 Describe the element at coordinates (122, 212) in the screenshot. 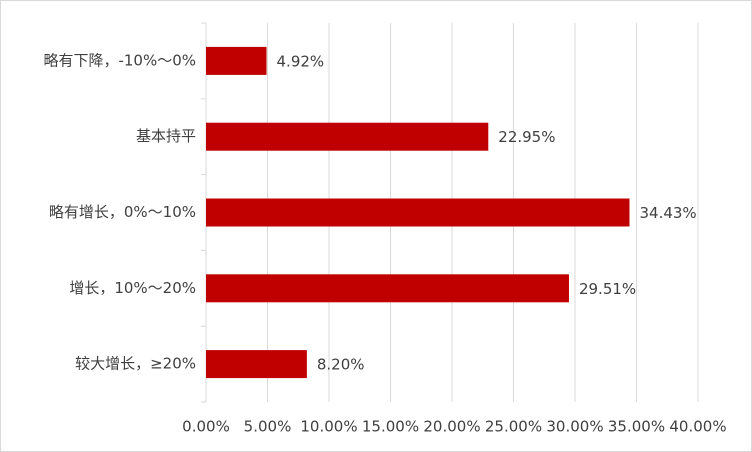

I see `y-tick-label: 略有增长，0%～10%` at that location.